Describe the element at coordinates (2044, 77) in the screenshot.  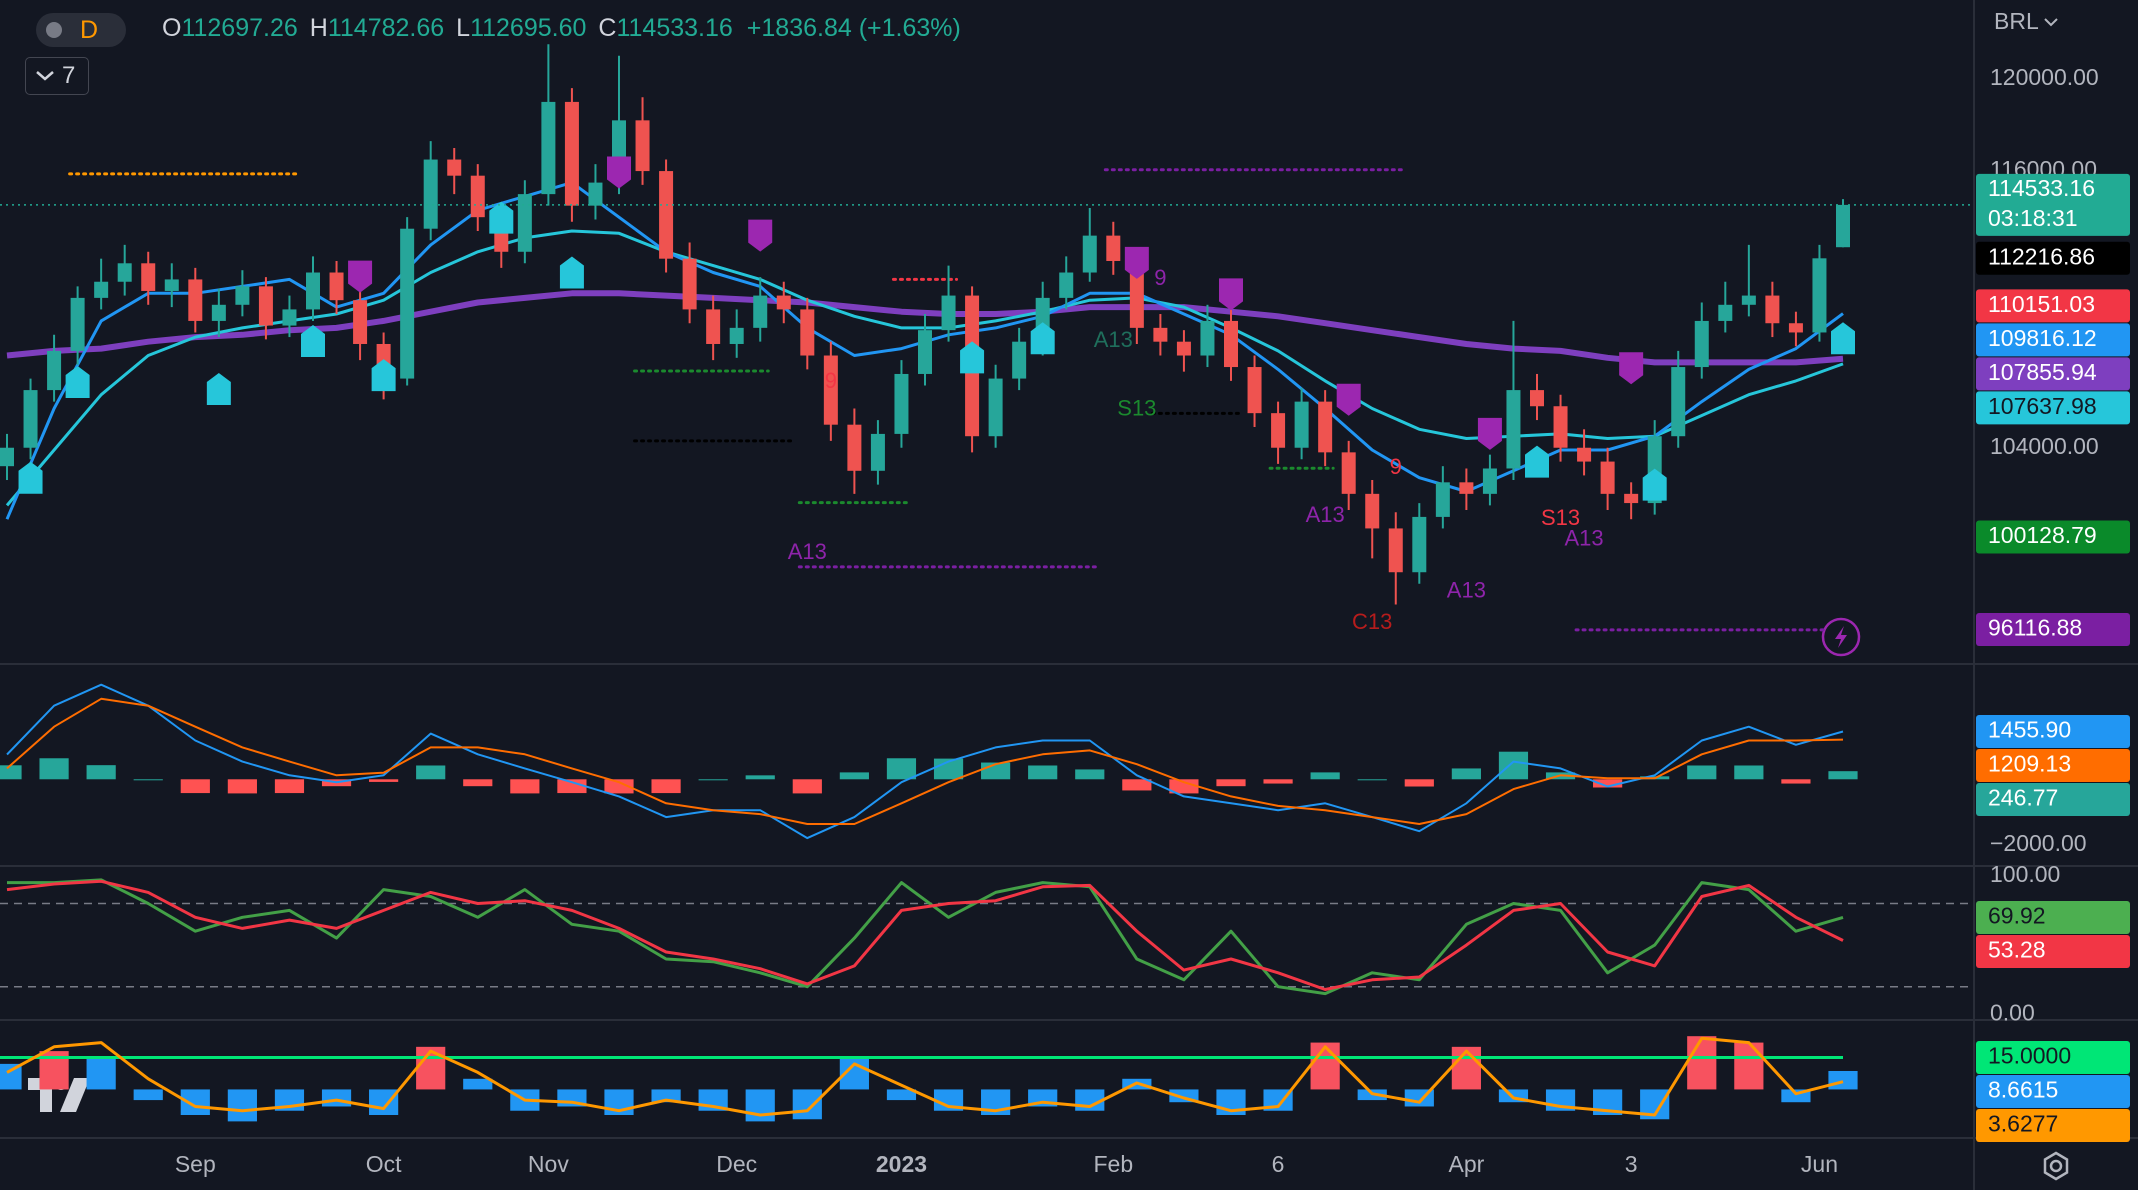
I see `y-tick-label: 120000.00` at that location.